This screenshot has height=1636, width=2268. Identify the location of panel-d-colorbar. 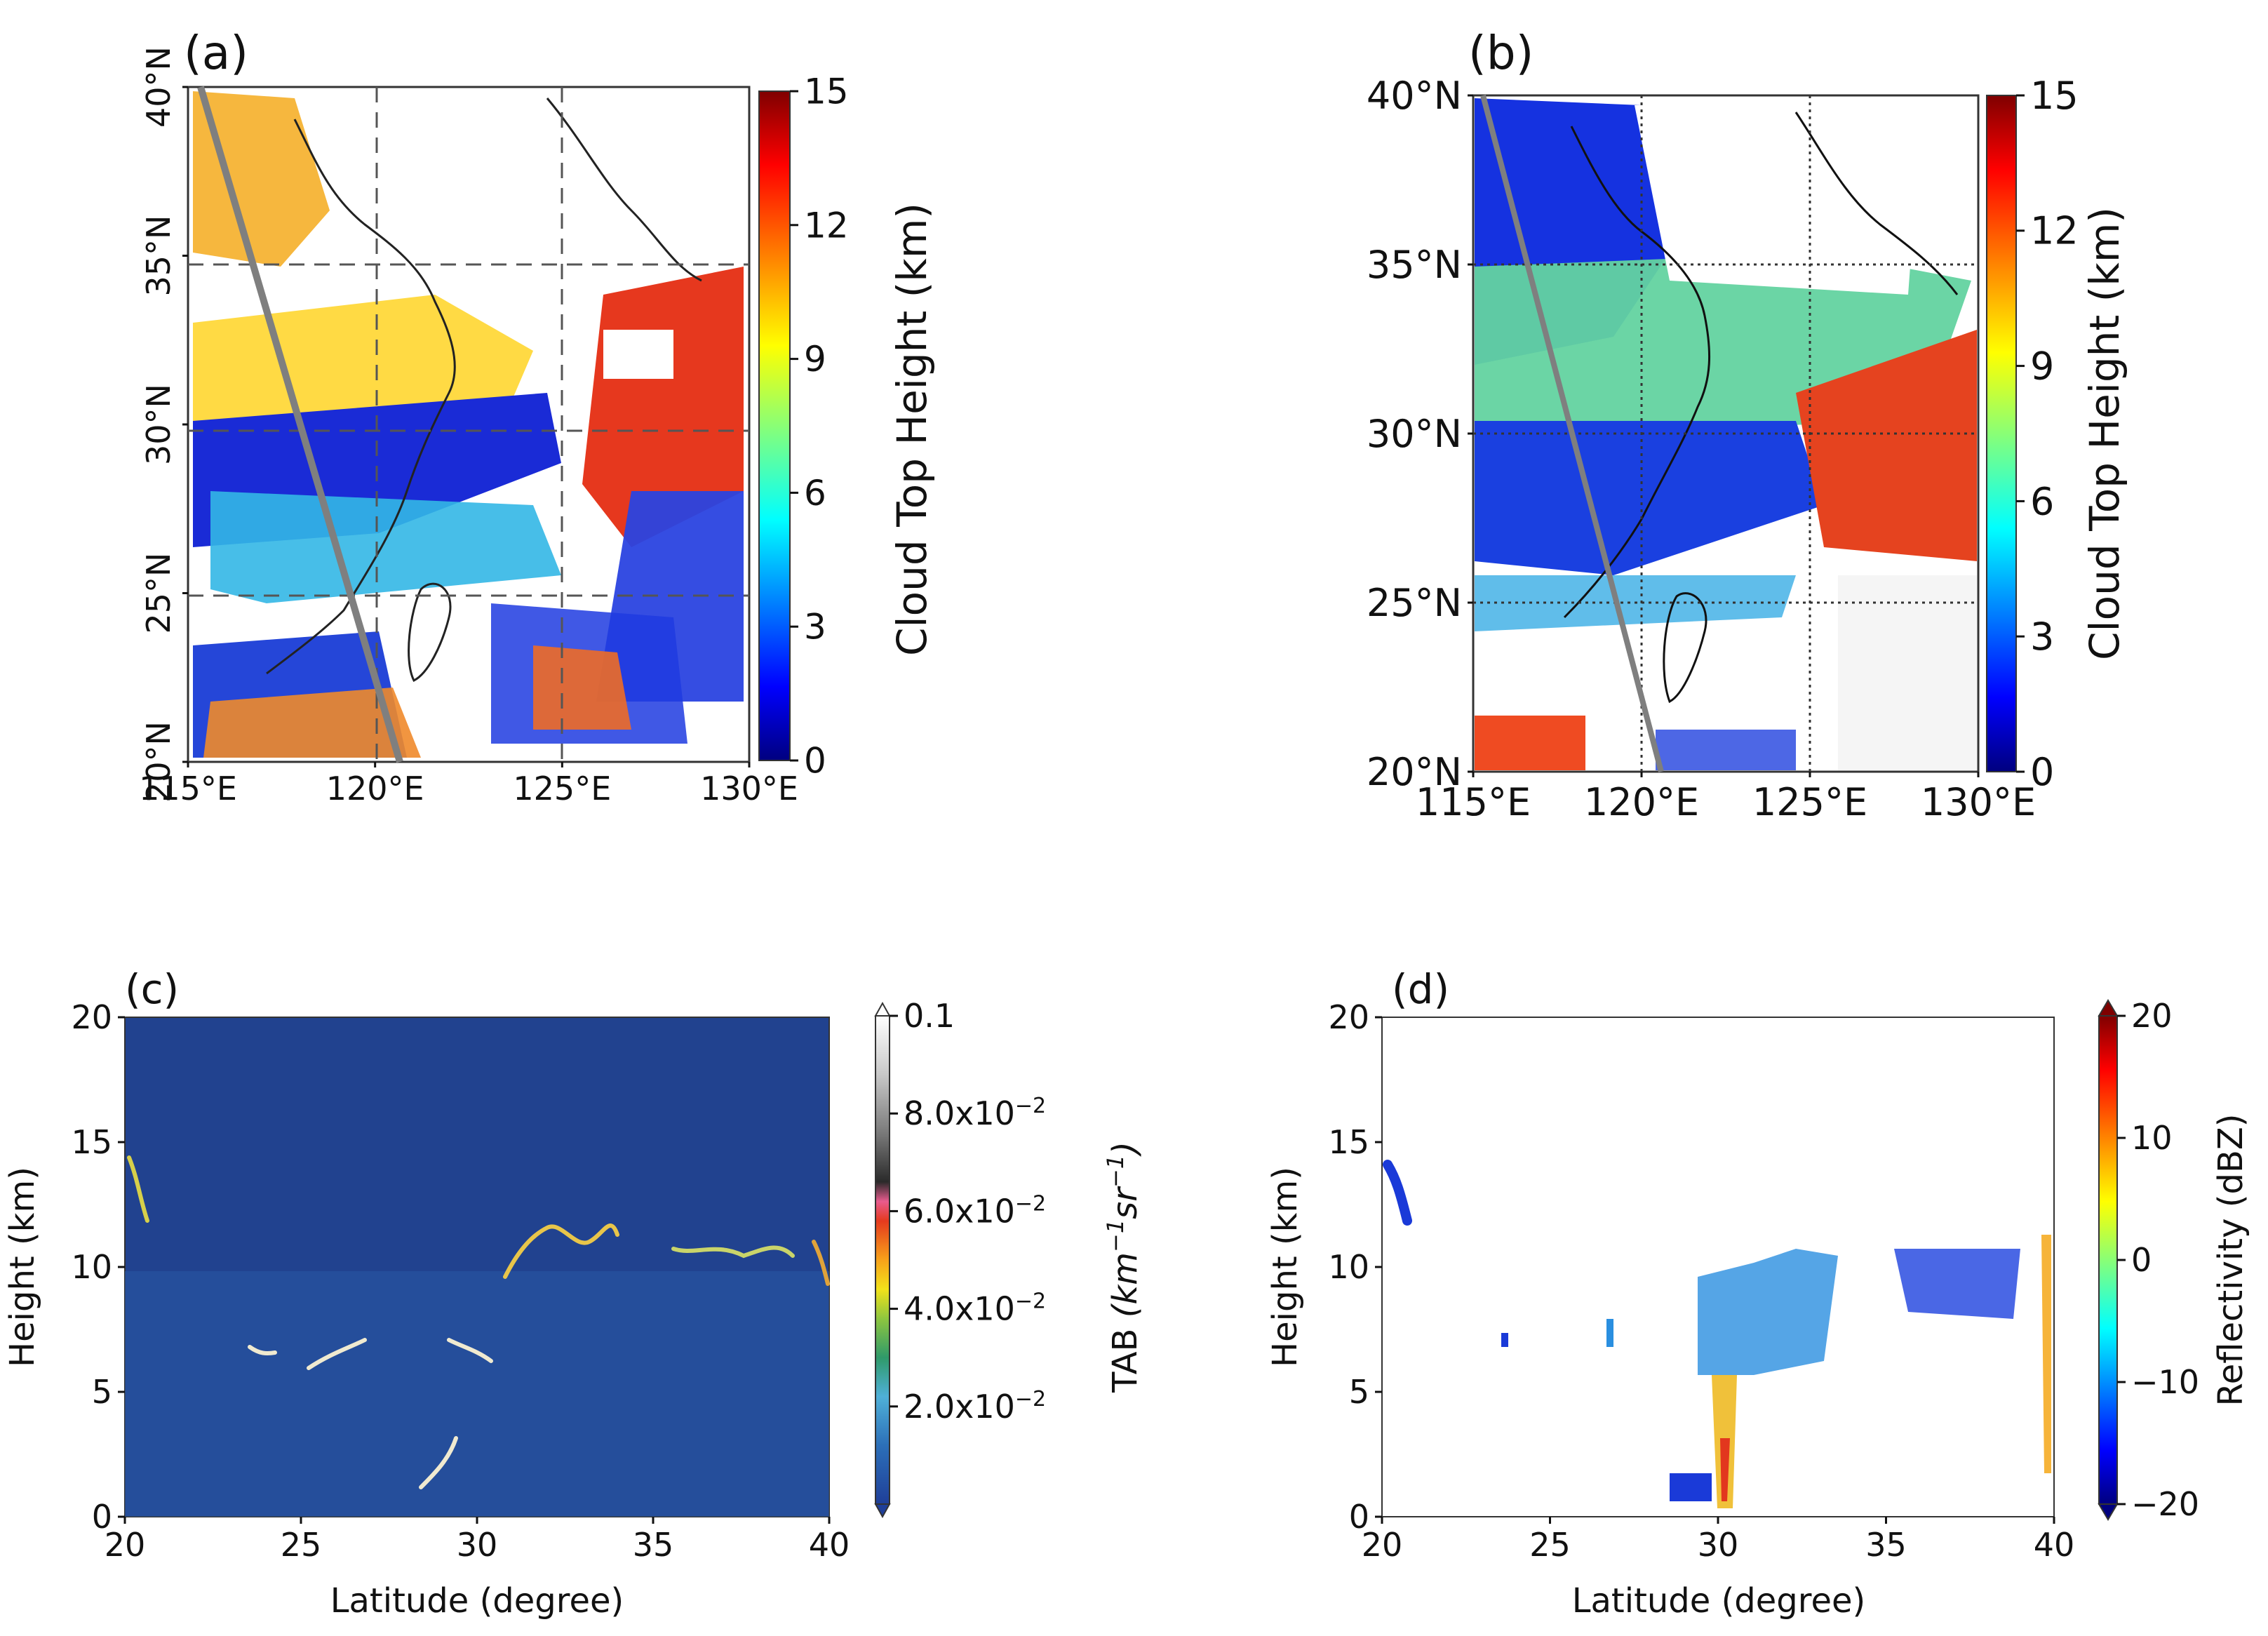
(2108, 1260).